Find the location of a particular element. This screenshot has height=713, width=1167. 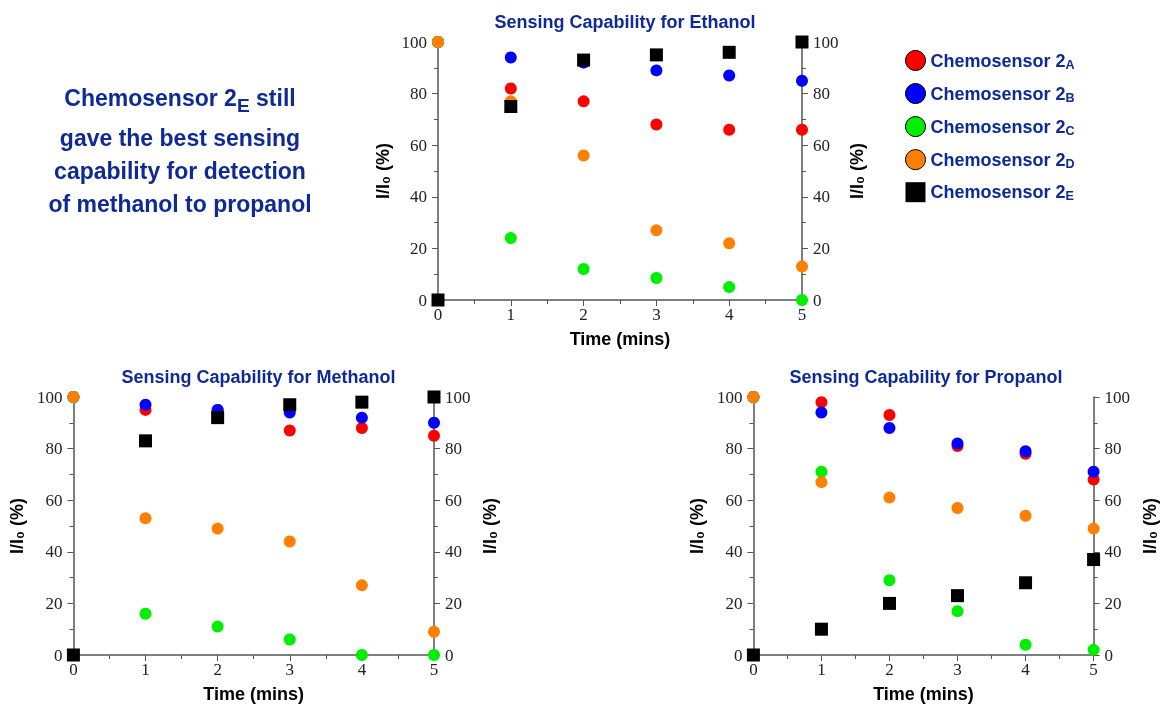

text: Chemosensor 2$_{E}$ still gave the best sensing capability for detection of methanol to propanol is located at coordinates (180, 151).